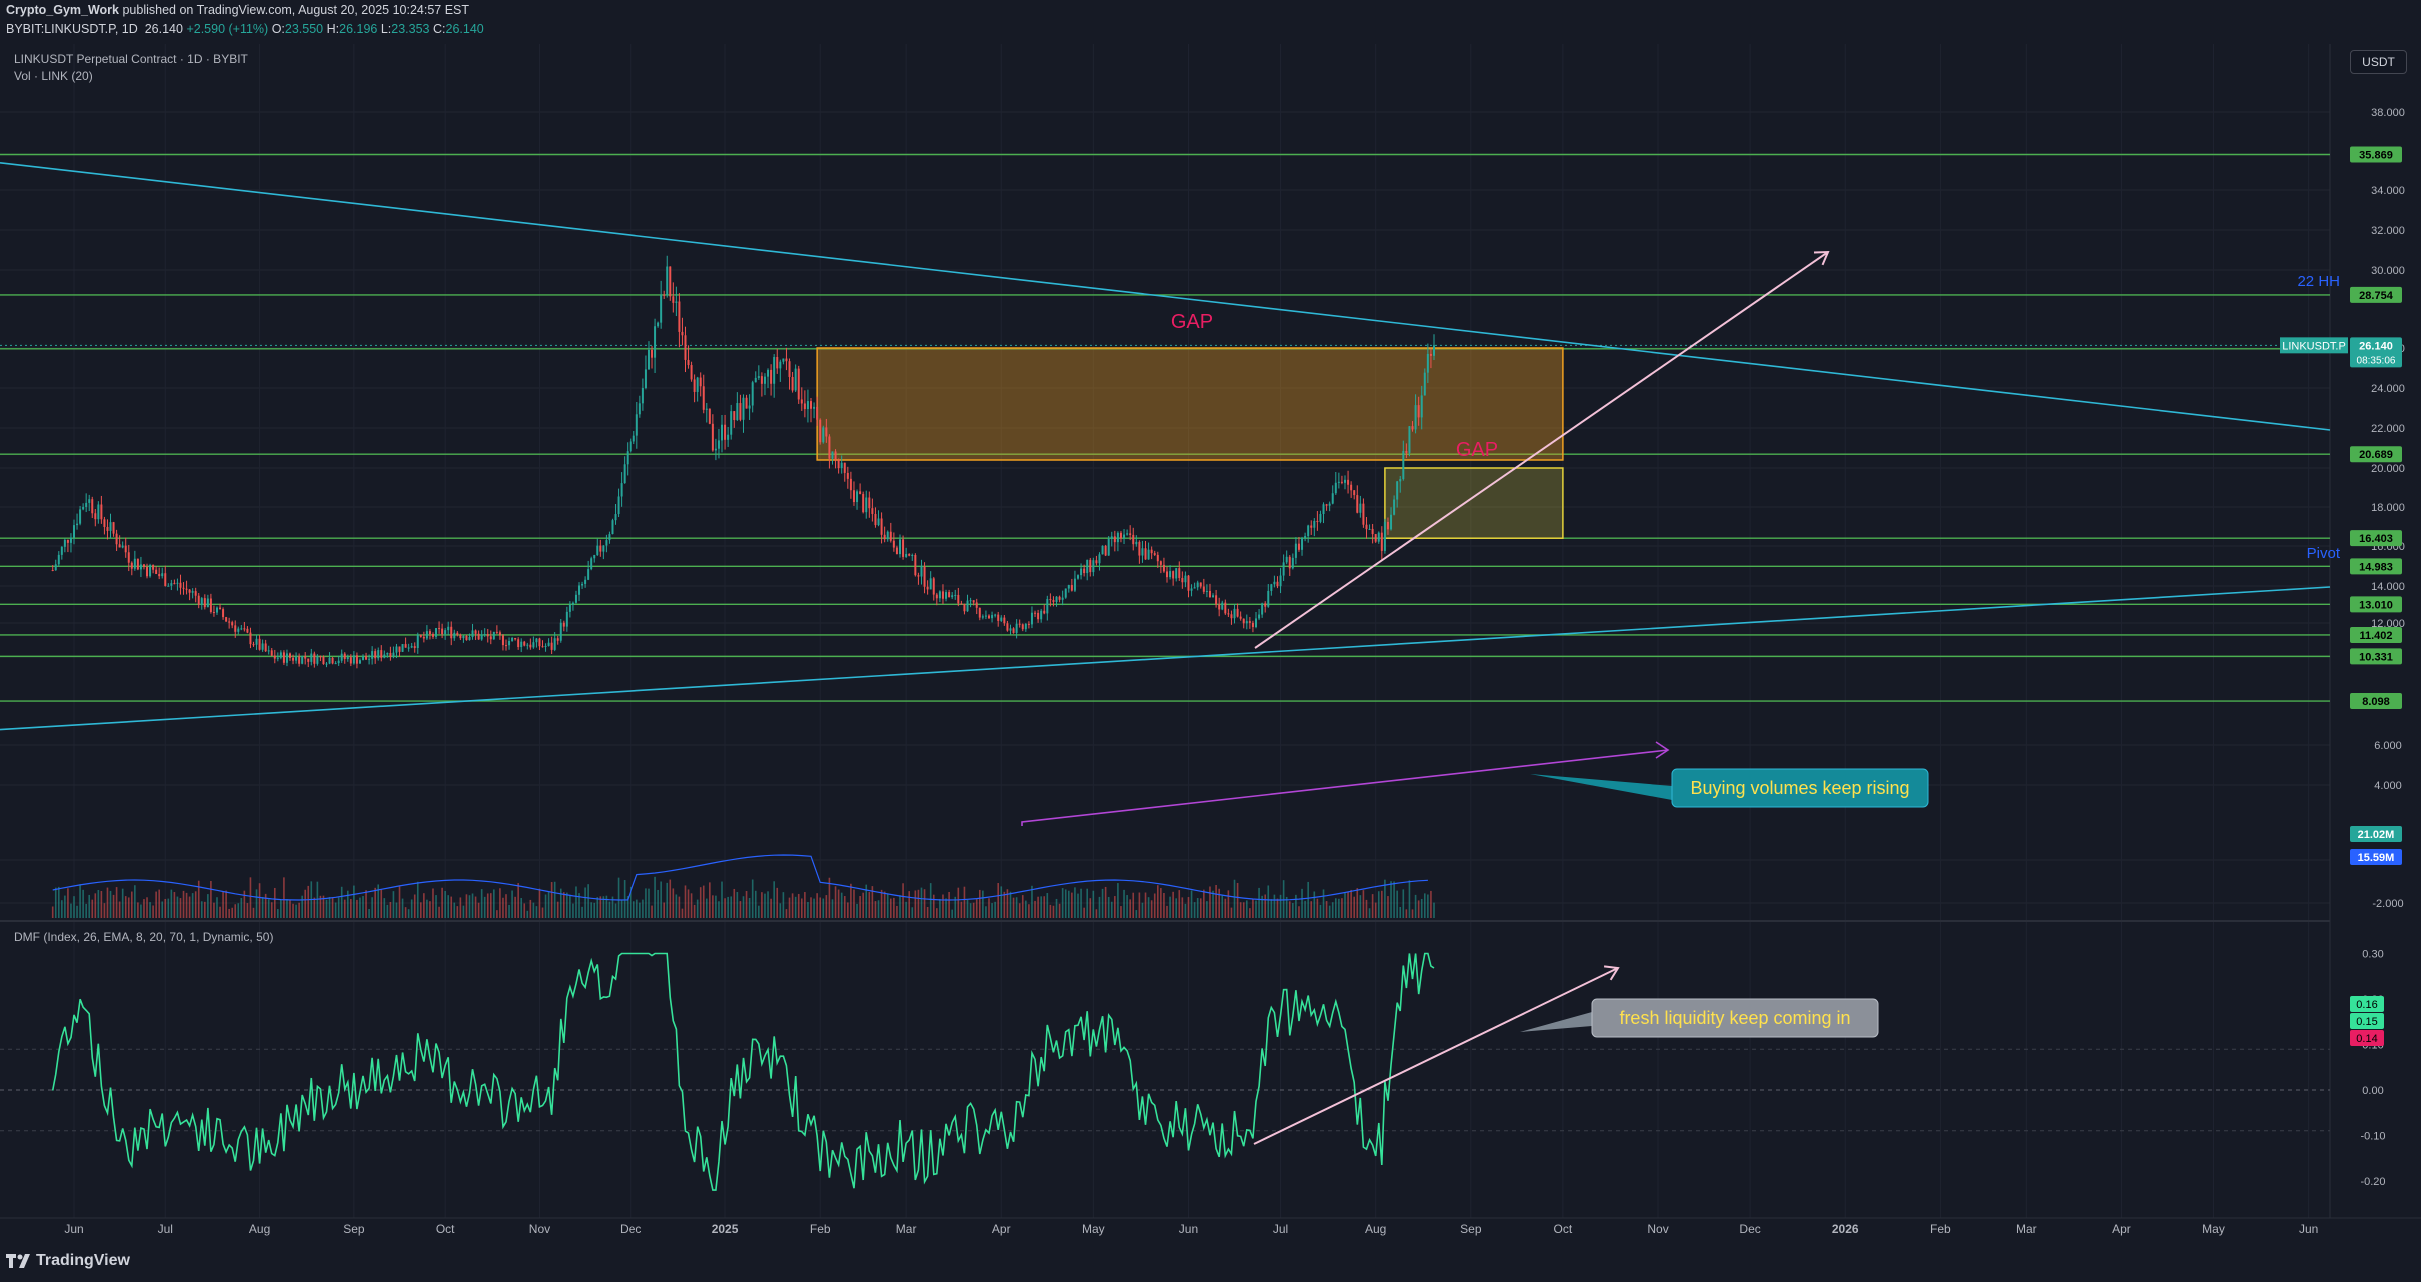 The height and width of the screenshot is (1282, 2421). I want to click on price-change: +2.590 (+11%), so click(227, 29).